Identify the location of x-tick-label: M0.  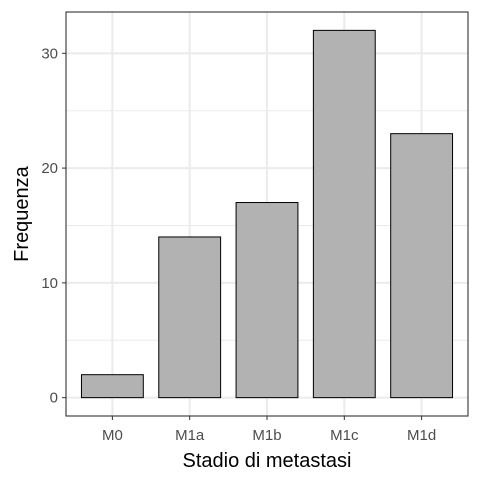
(112, 435).